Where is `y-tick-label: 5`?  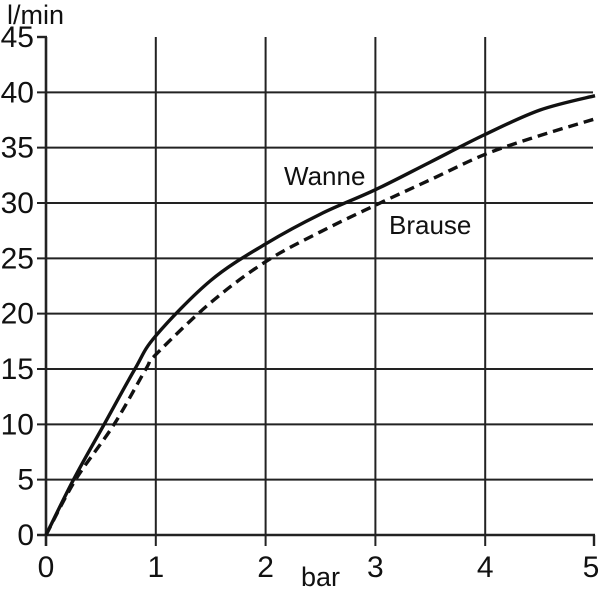
y-tick-label: 5 is located at coordinates (25, 480).